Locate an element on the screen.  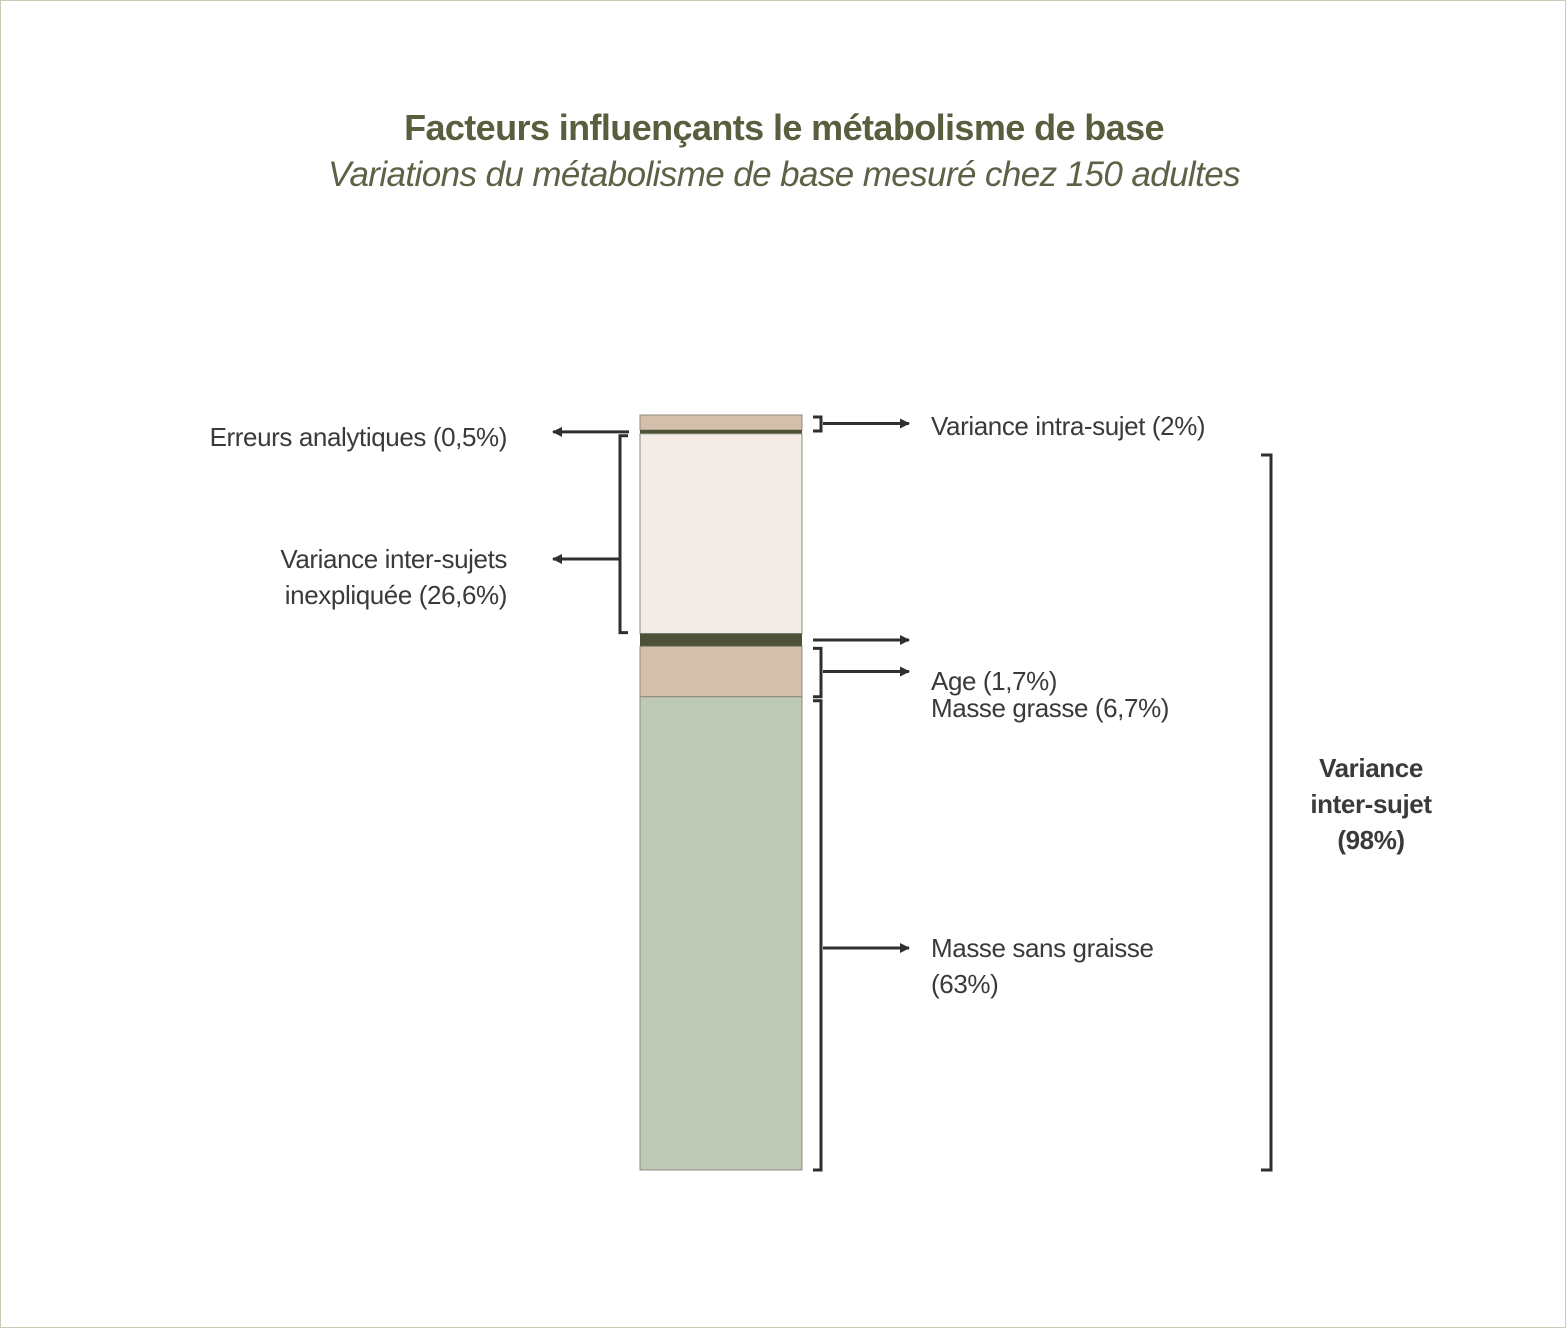
bar-segment-intra is located at coordinates (721, 422).